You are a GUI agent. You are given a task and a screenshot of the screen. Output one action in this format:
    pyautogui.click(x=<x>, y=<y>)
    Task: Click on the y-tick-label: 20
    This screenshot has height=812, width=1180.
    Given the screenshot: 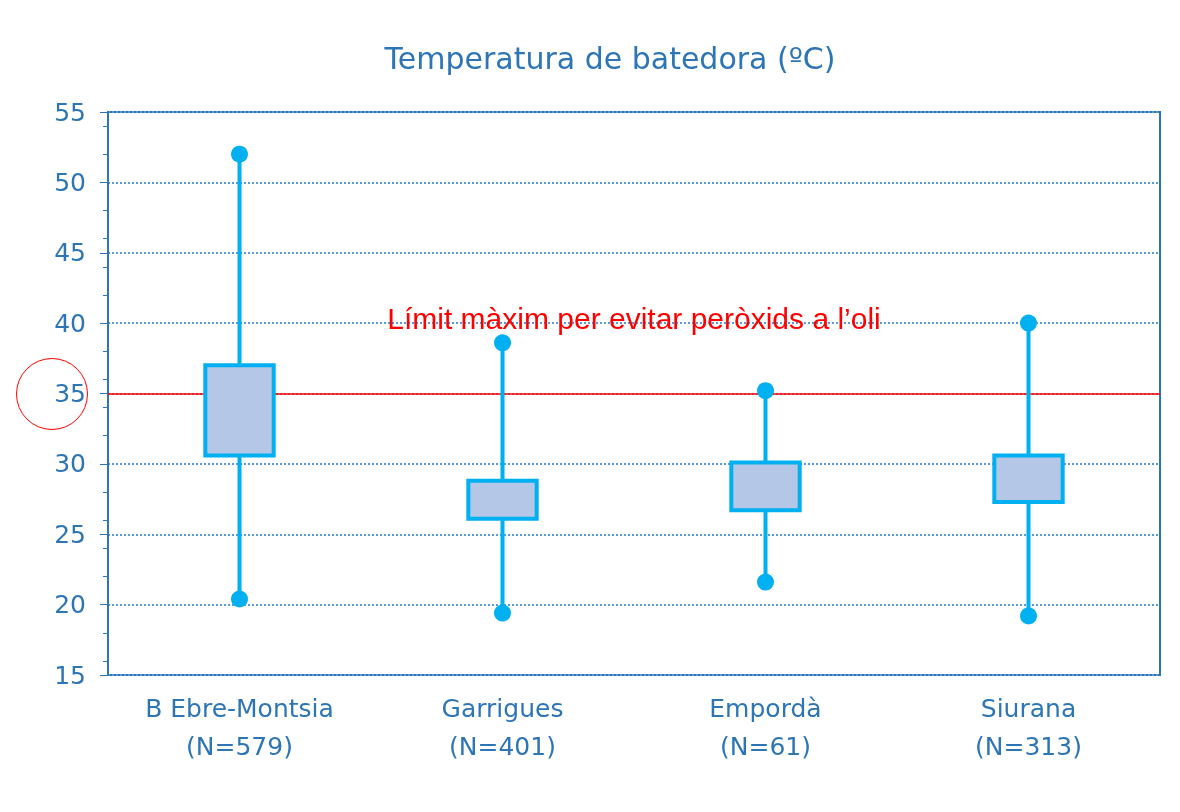 What is the action you would take?
    pyautogui.click(x=70, y=605)
    